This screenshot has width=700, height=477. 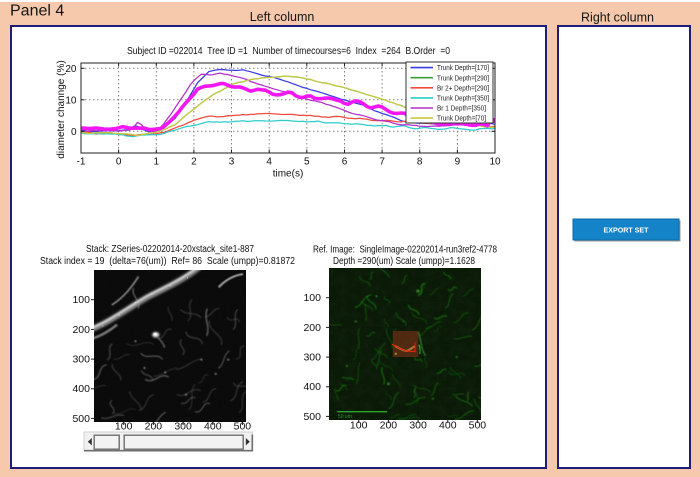 I want to click on svg-text: 1, so click(x=157, y=162).